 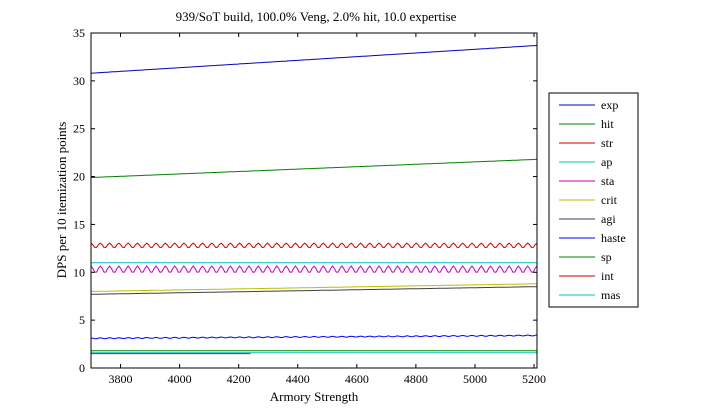 I want to click on y-tick-label: 35, so click(x=79, y=33).